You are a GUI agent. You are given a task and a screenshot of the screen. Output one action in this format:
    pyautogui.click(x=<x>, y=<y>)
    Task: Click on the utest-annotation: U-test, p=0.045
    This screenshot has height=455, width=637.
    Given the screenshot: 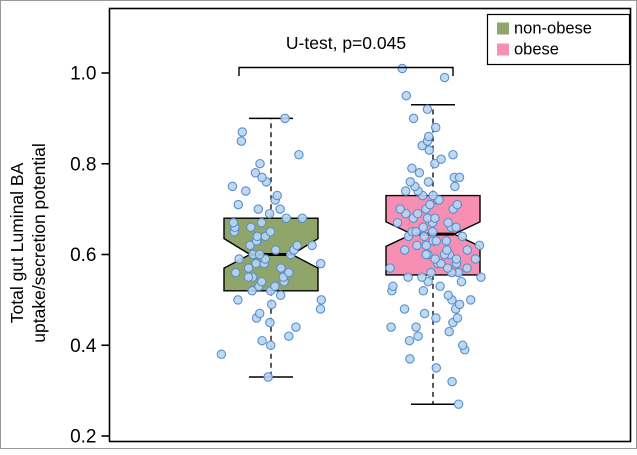 What is the action you would take?
    pyautogui.click(x=346, y=43)
    